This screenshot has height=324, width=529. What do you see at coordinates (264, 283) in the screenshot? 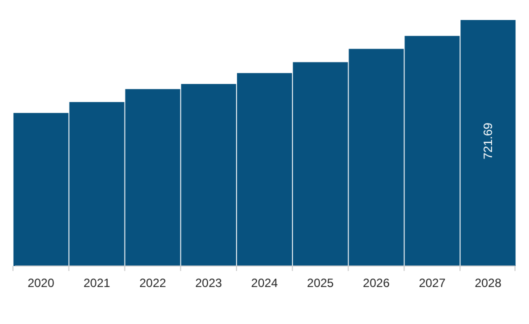
I see `x-tick-label: 2024` at bounding box center [264, 283].